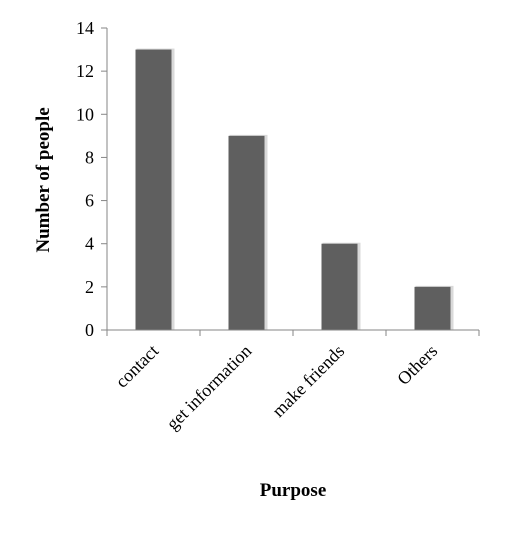  What do you see at coordinates (43, 179) in the screenshot?
I see `y-axis-title: Number of people` at bounding box center [43, 179].